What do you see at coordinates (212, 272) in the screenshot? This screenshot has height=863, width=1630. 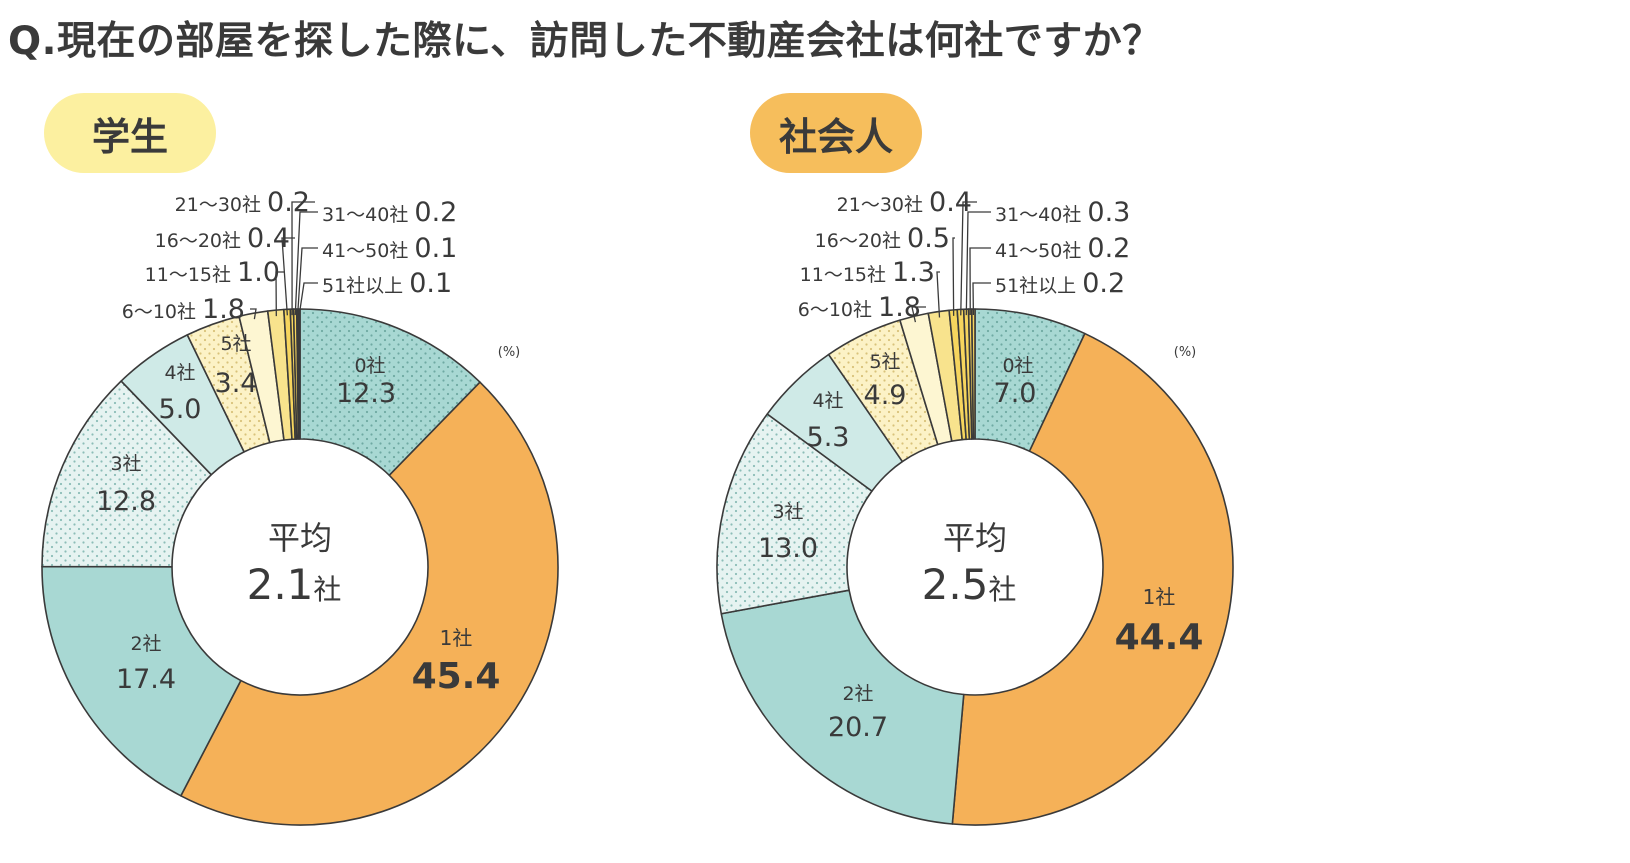 I see `small-label-7: 11〜15社 1.0` at bounding box center [212, 272].